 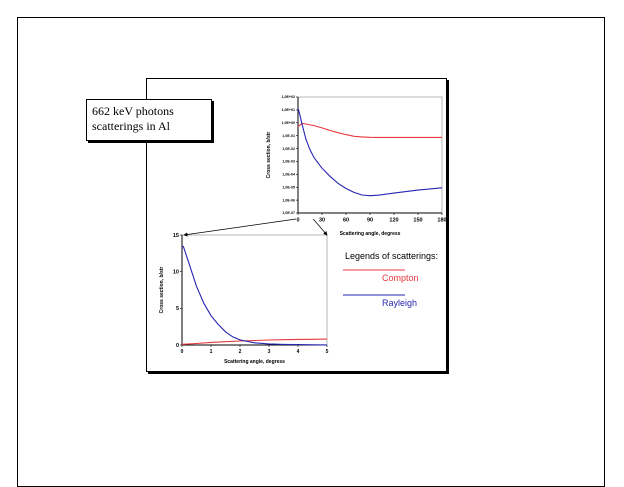 I want to click on y-tick-label: 15, so click(x=176, y=236).